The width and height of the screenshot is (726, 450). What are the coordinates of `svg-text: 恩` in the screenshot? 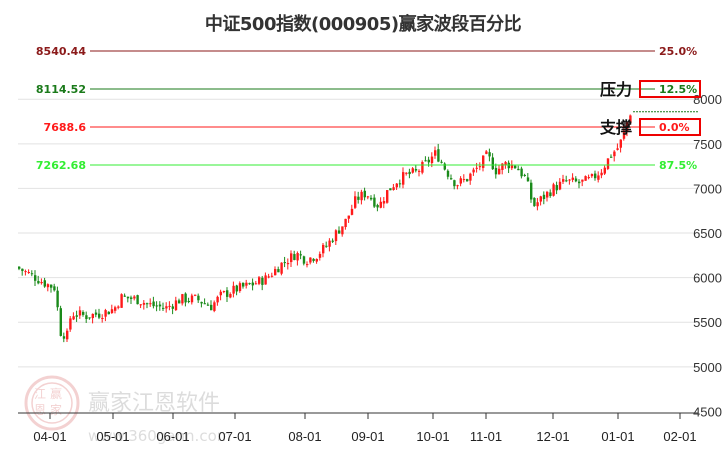 It's located at (40, 410).